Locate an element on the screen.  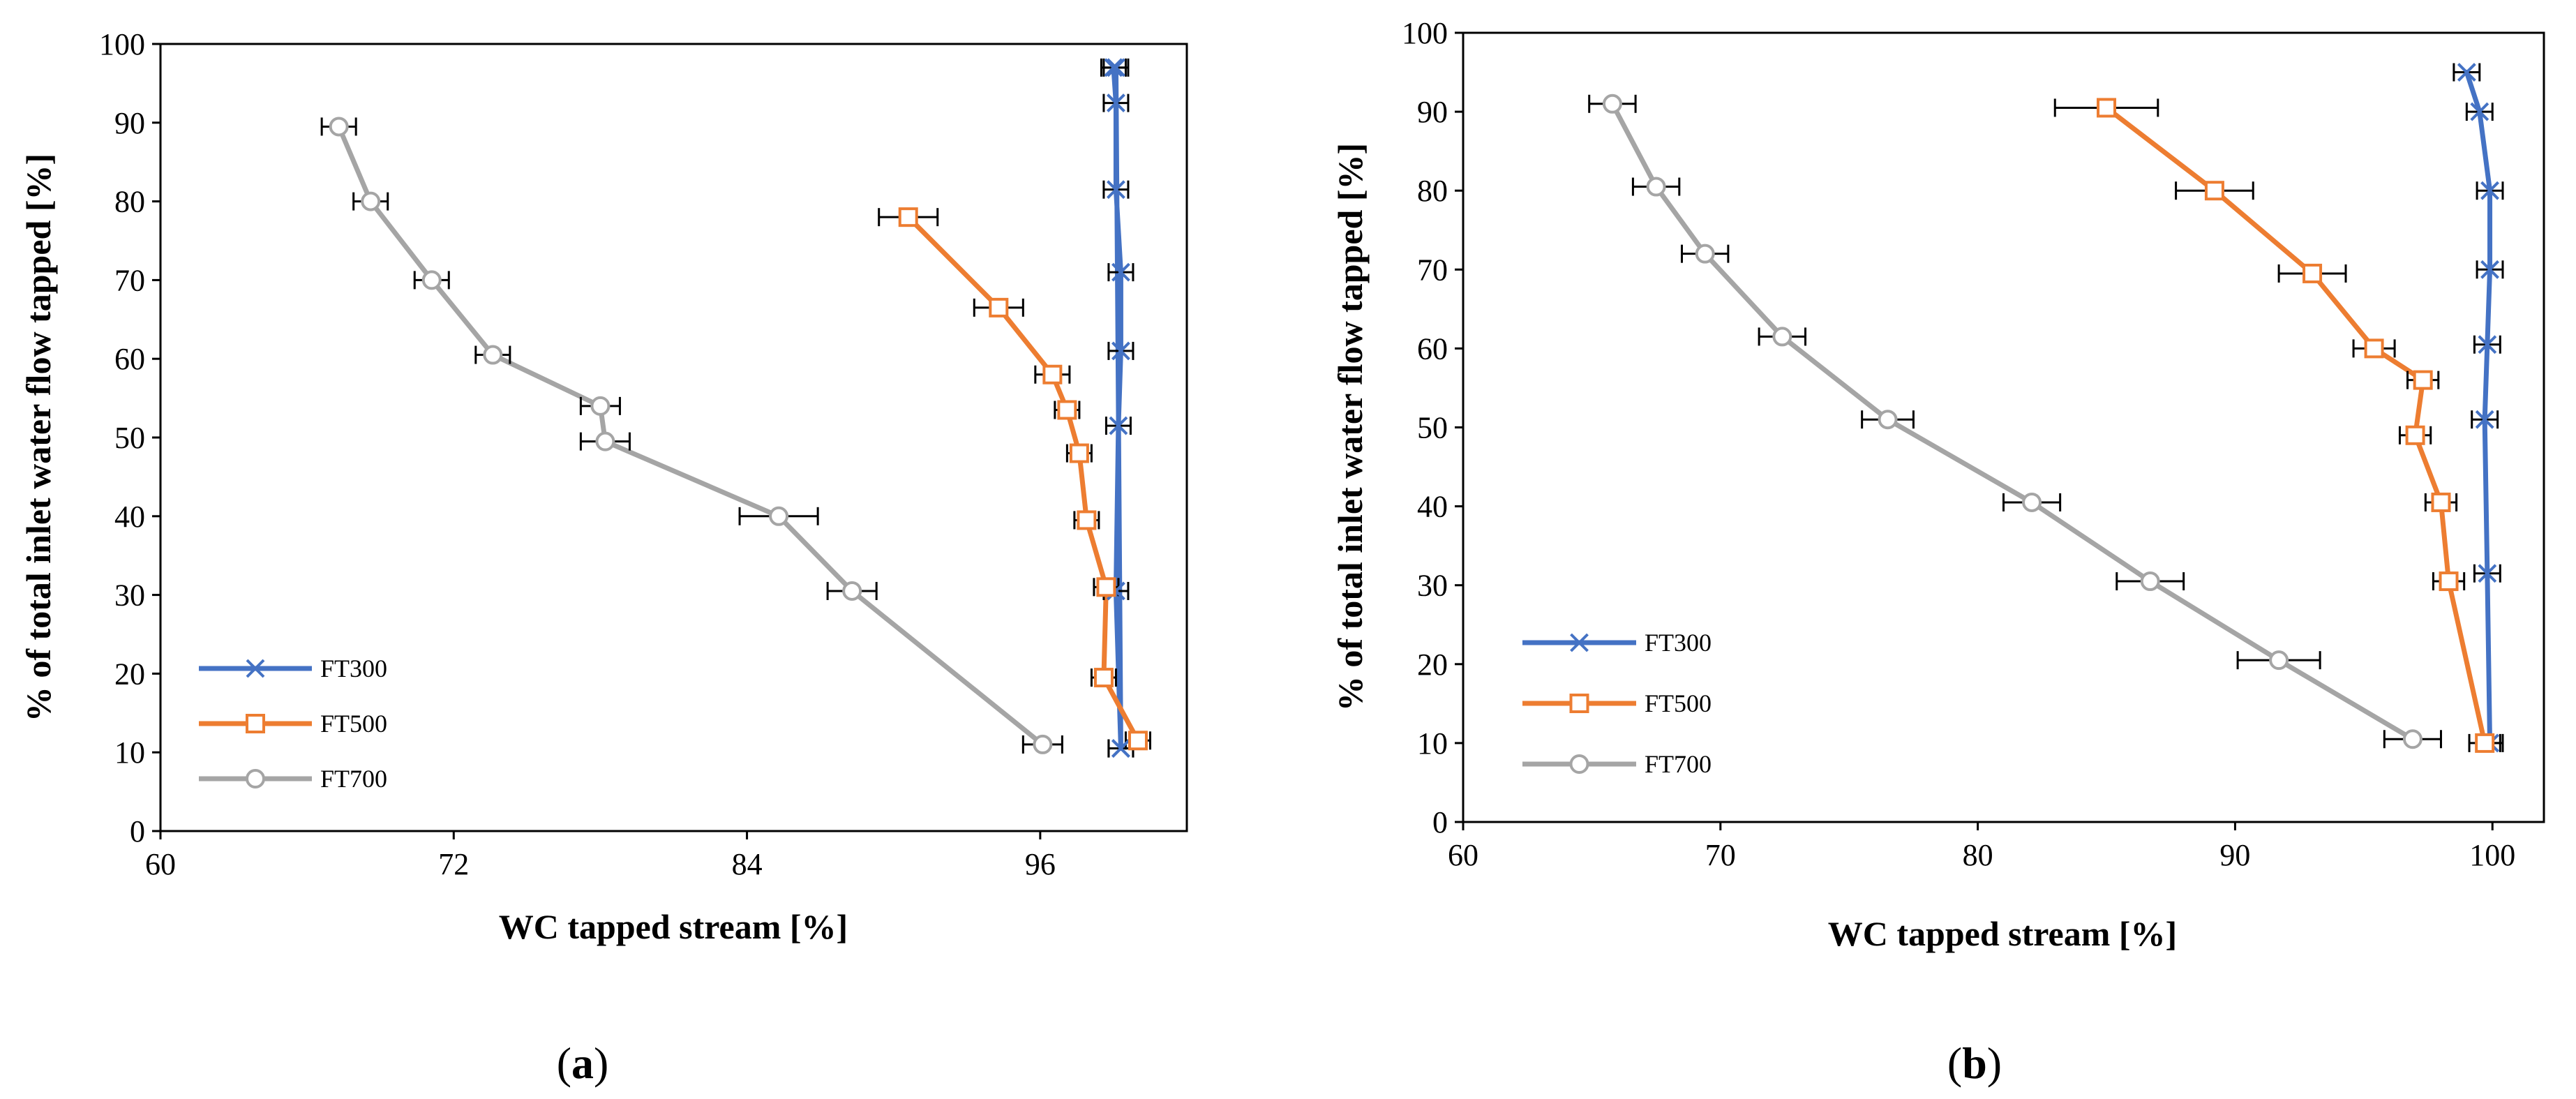
svg-text: (b) is located at coordinates (1974, 1063).